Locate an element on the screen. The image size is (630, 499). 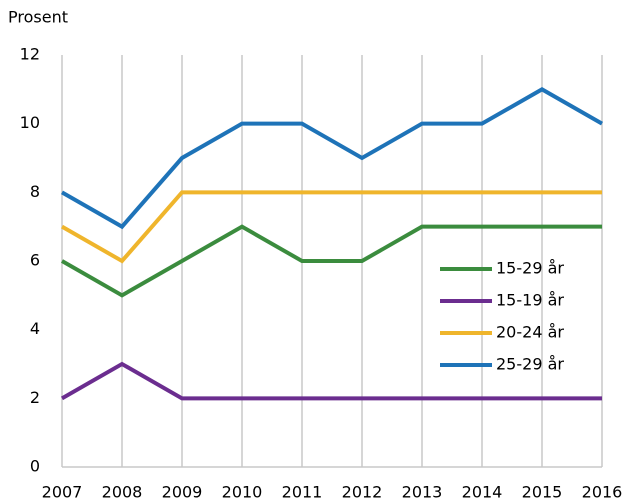
legend-label: 25-29 år is located at coordinates (530, 364).